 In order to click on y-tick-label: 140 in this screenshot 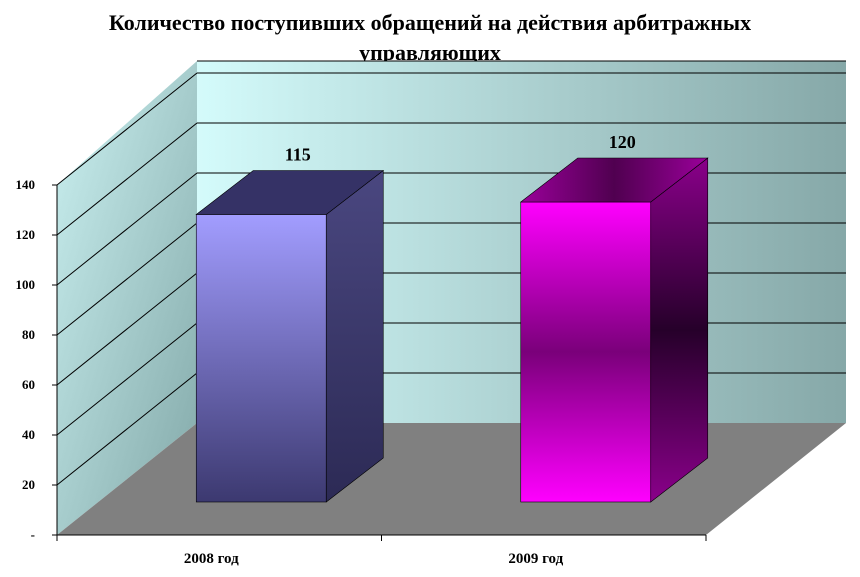, I will do `click(26, 184)`.